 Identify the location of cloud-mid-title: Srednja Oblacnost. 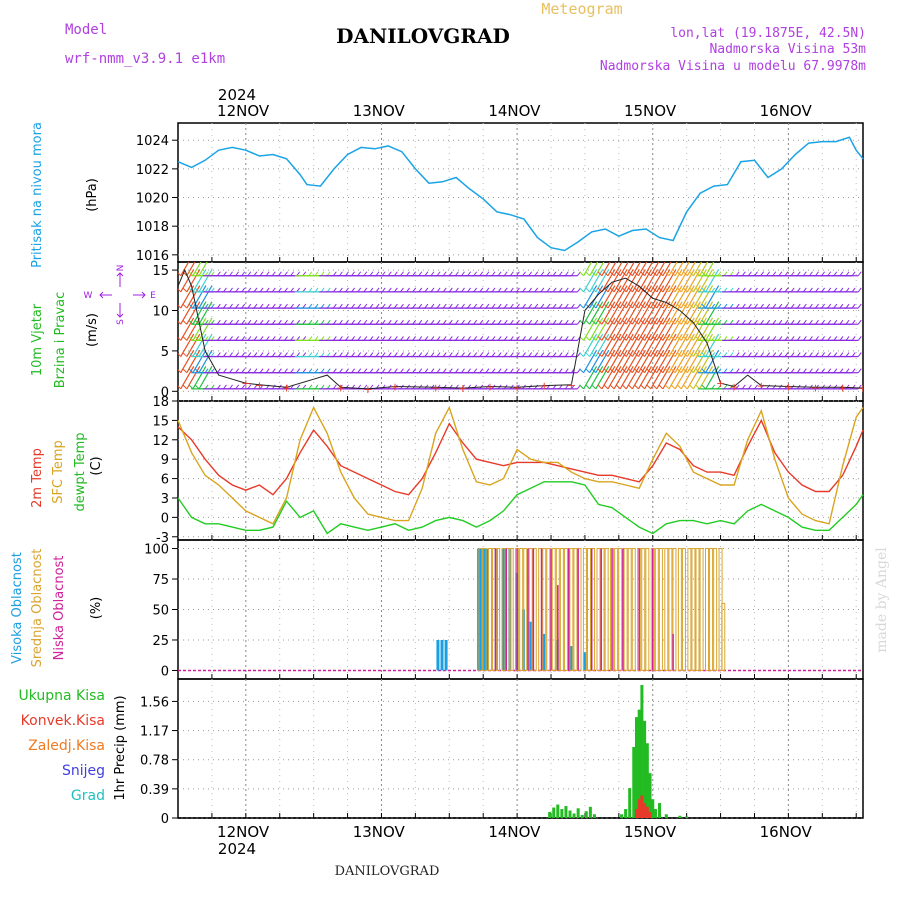
(37, 608).